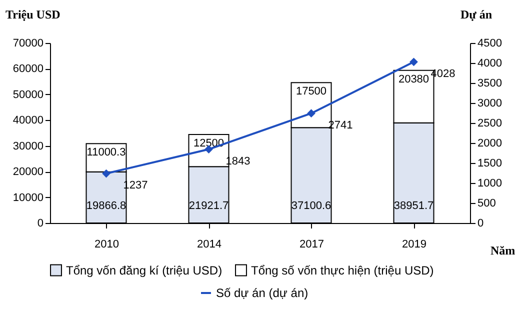  I want to click on data-label: 38951.7, so click(414, 206).